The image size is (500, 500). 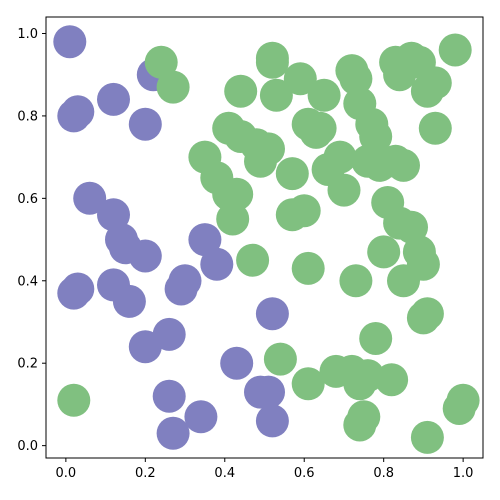 I want to click on y-tick-label: 0.8, so click(x=27, y=116).